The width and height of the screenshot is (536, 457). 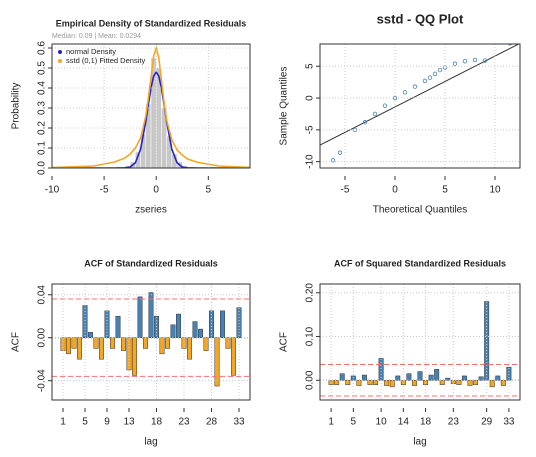 What do you see at coordinates (42, 108) in the screenshot?
I see `y-tick-label: 0.3` at bounding box center [42, 108].